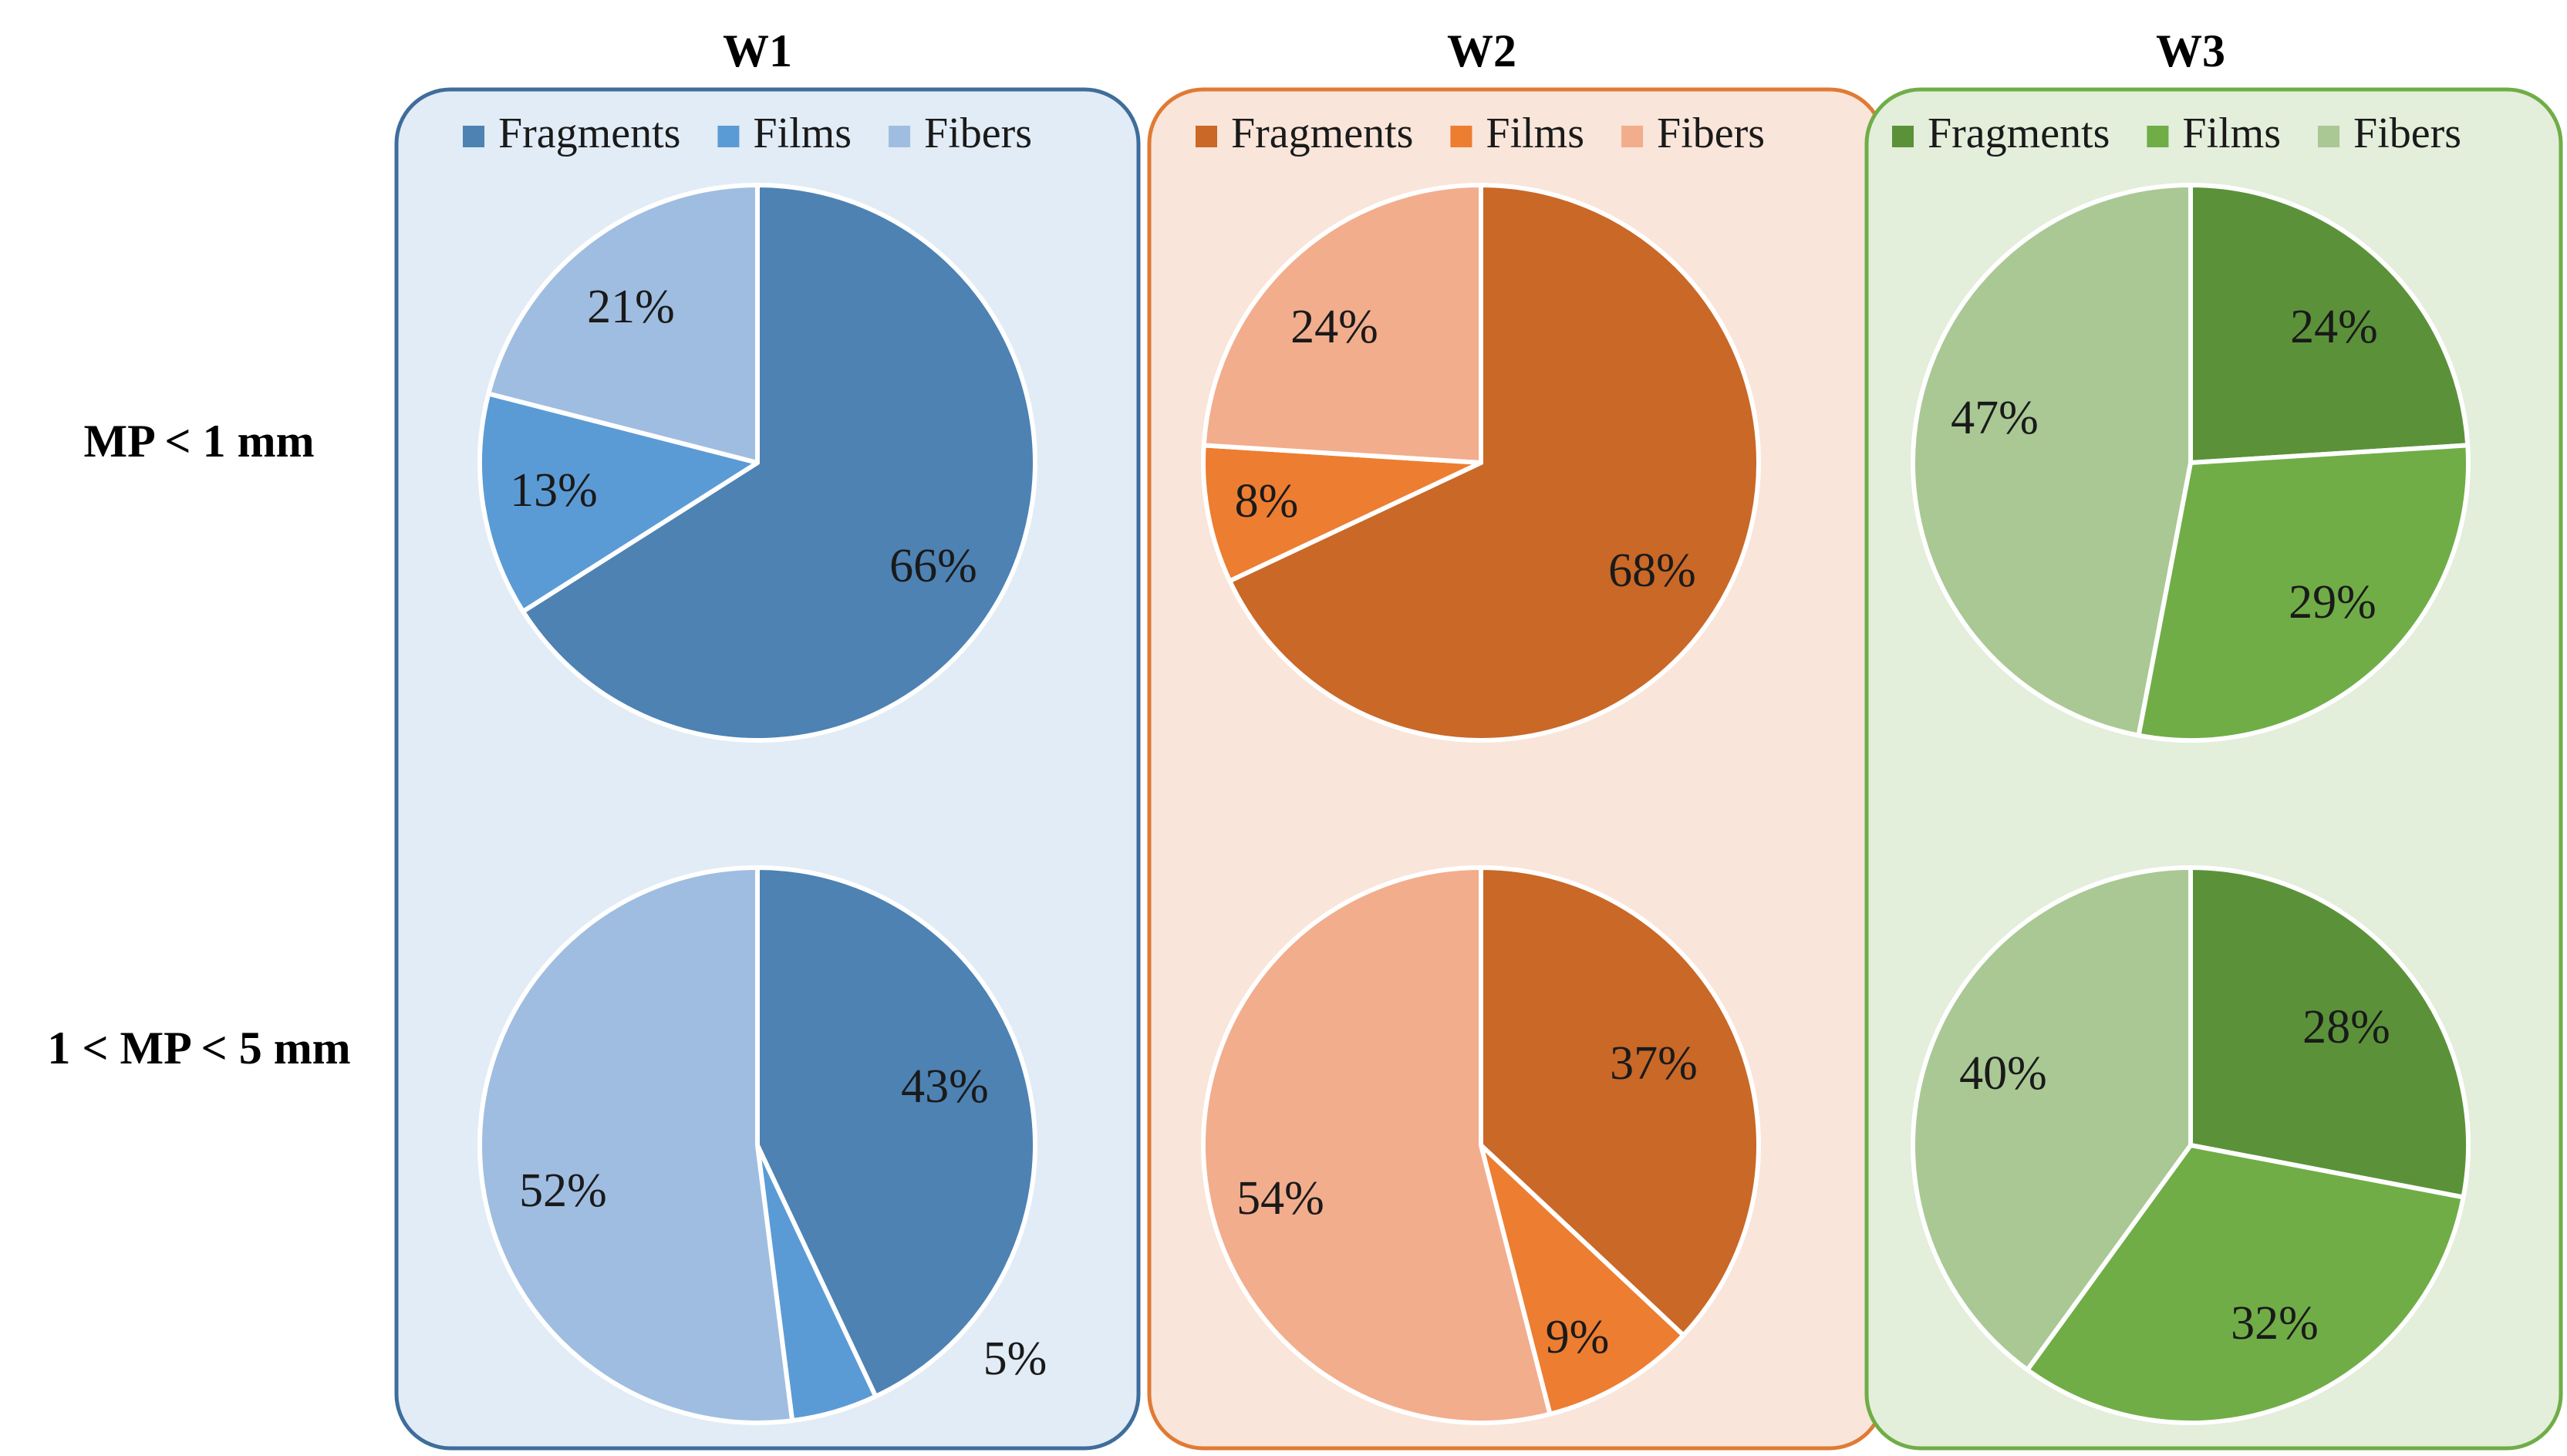  I want to click on pie-large: 28% 32% 40%, so click(2191, 1145).